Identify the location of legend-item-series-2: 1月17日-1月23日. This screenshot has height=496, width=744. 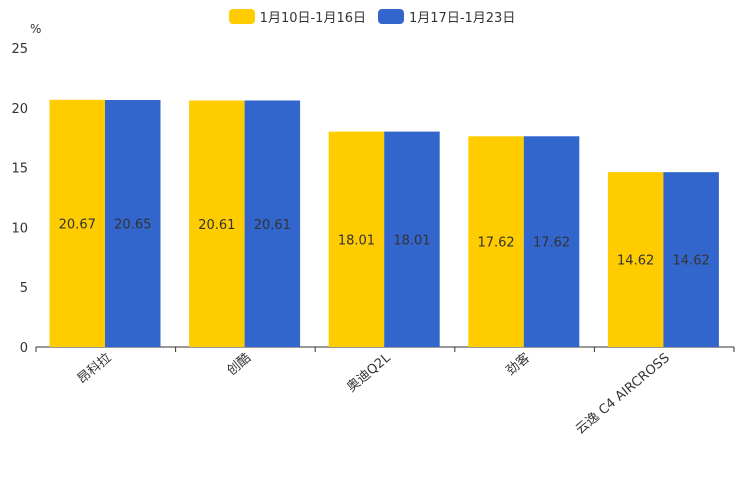
(446, 16).